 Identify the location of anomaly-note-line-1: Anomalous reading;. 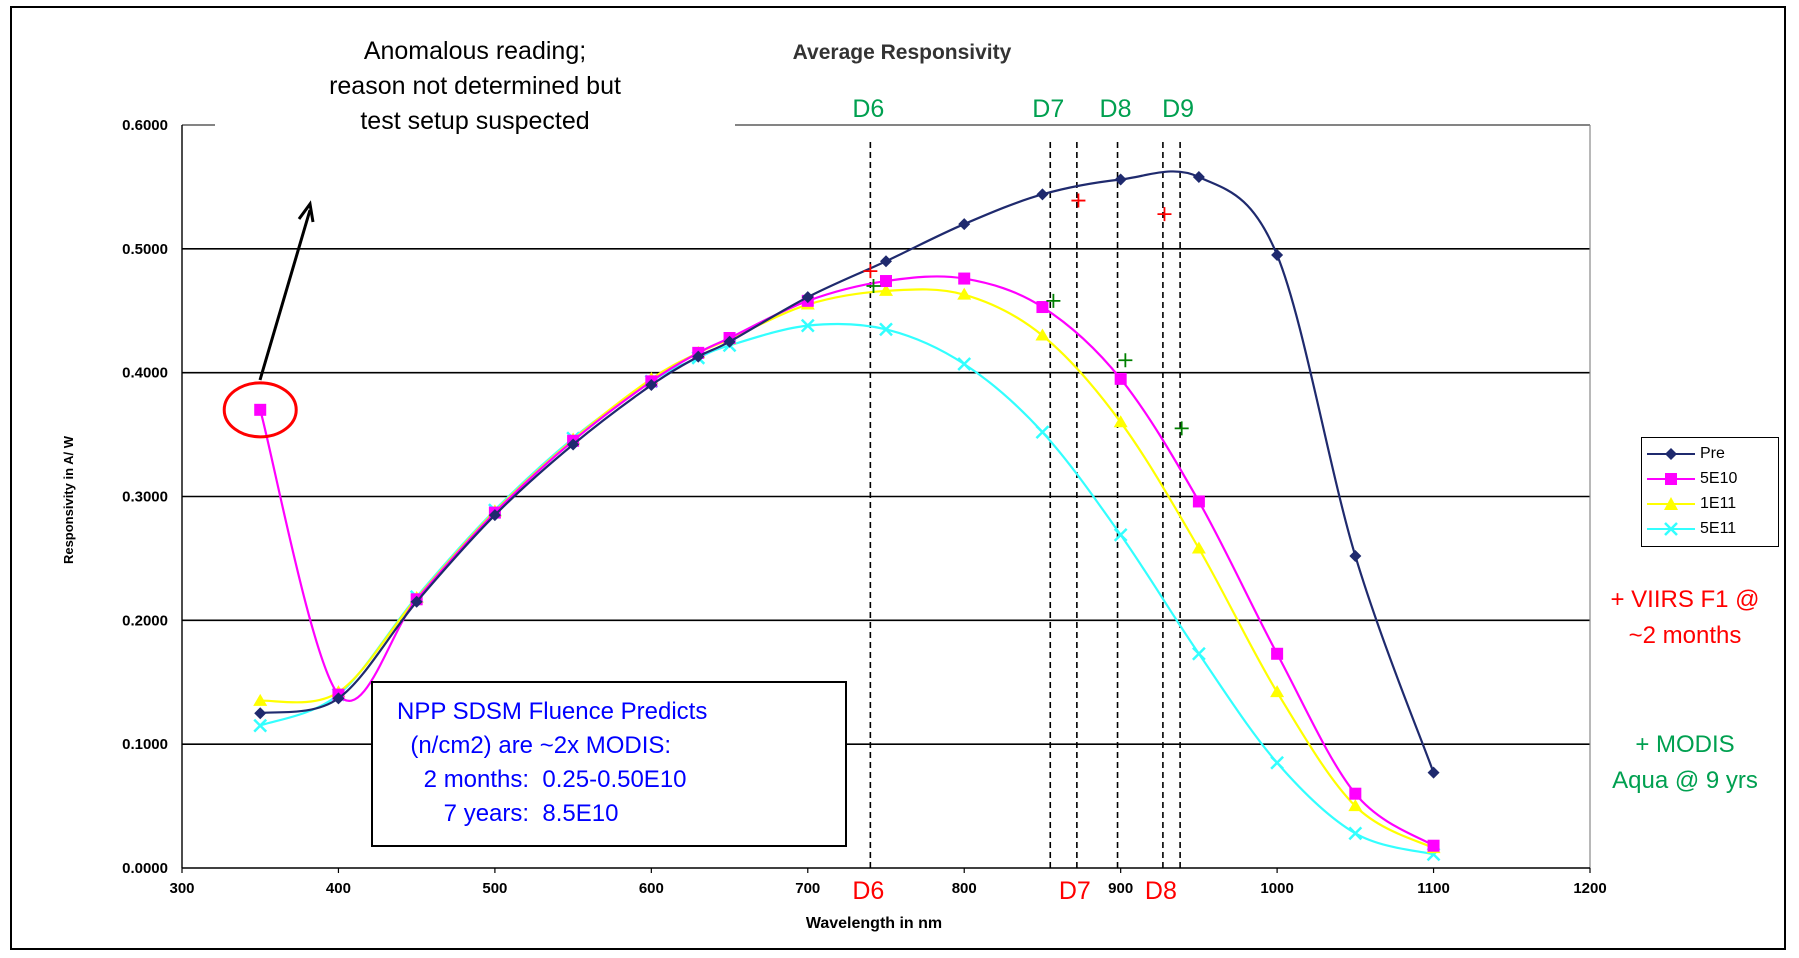
(475, 51).